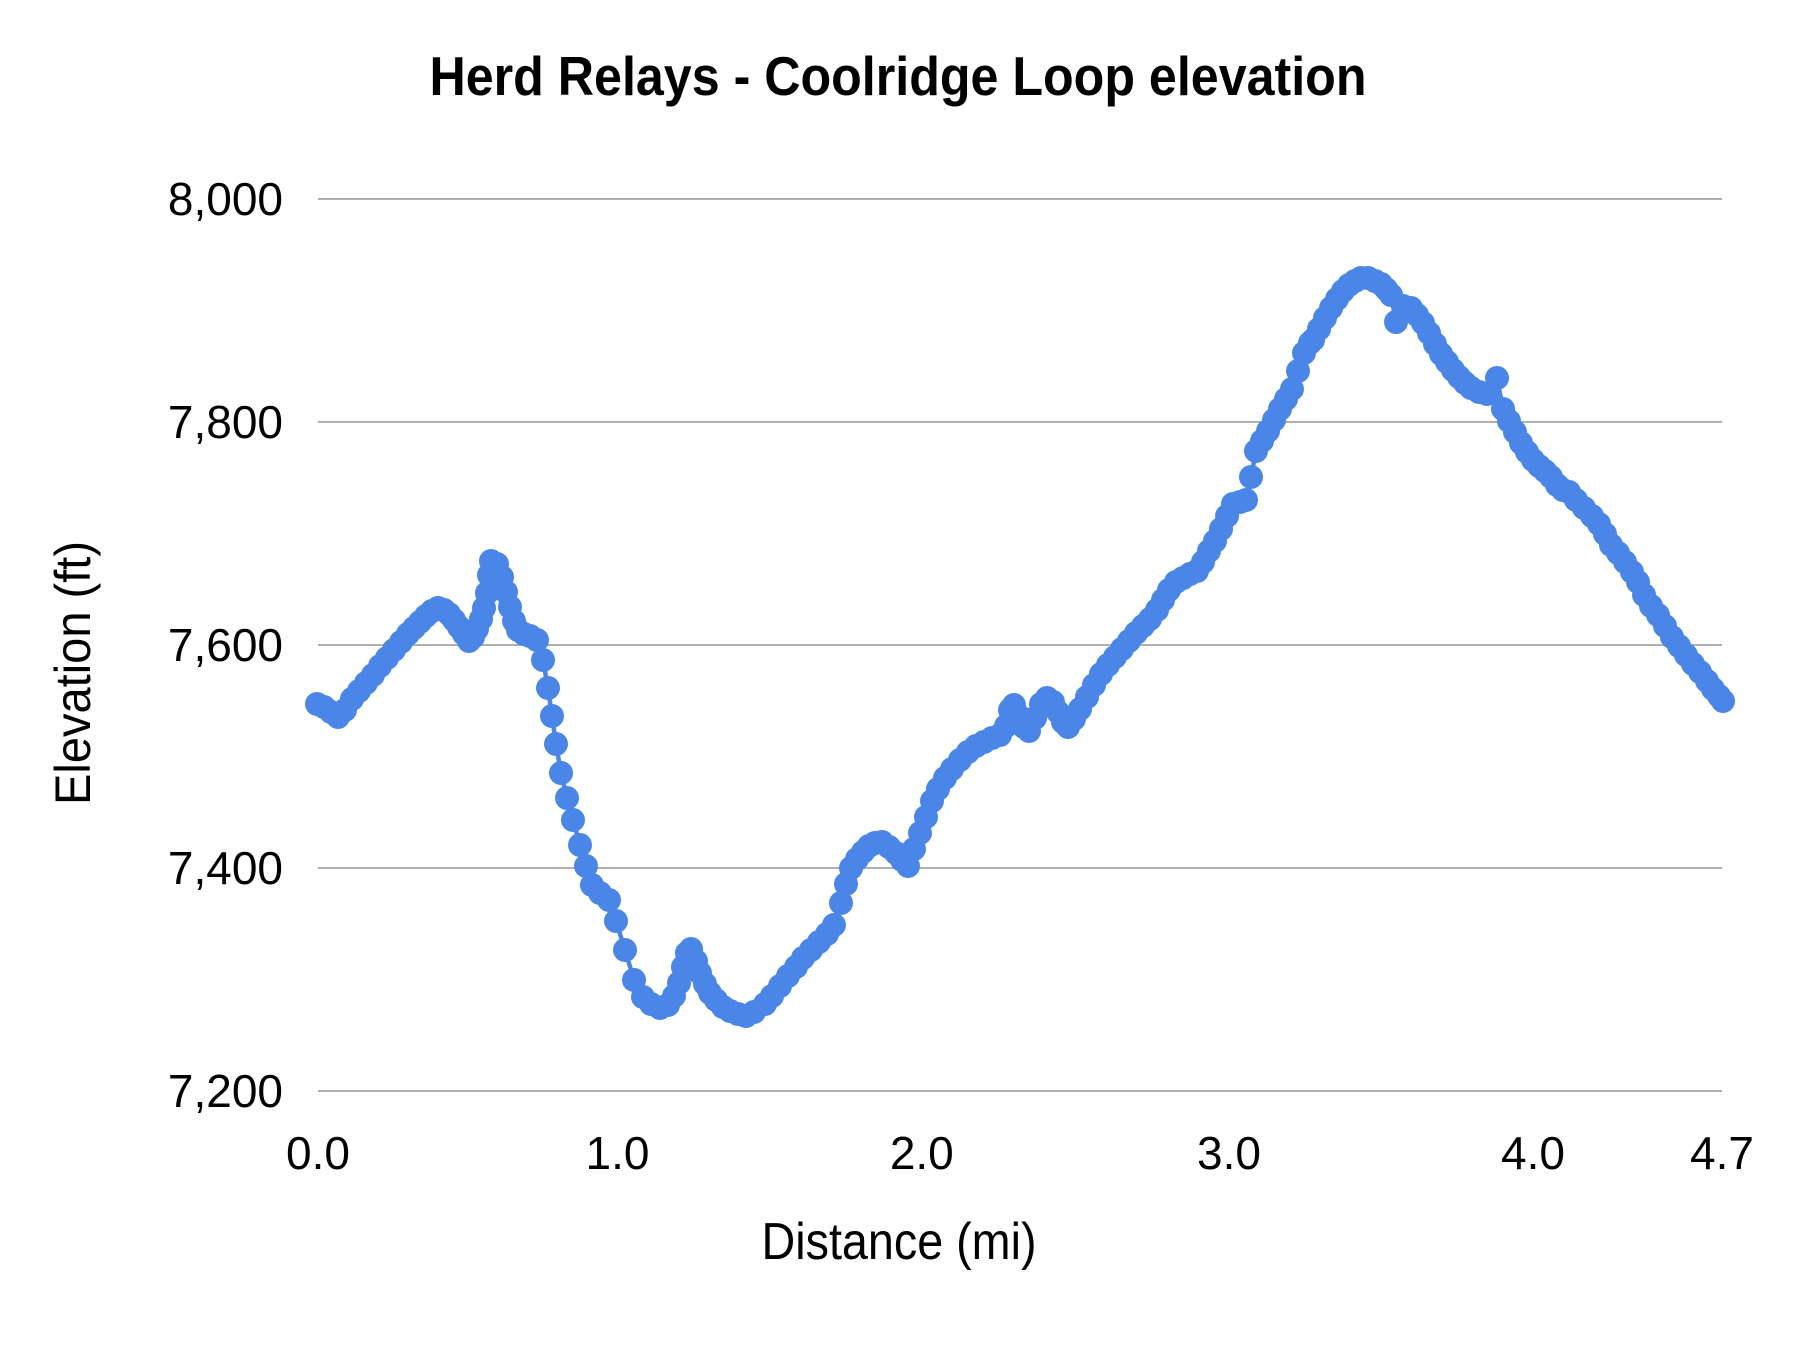  I want to click on svg-text: Elevation (ft), so click(73, 673).